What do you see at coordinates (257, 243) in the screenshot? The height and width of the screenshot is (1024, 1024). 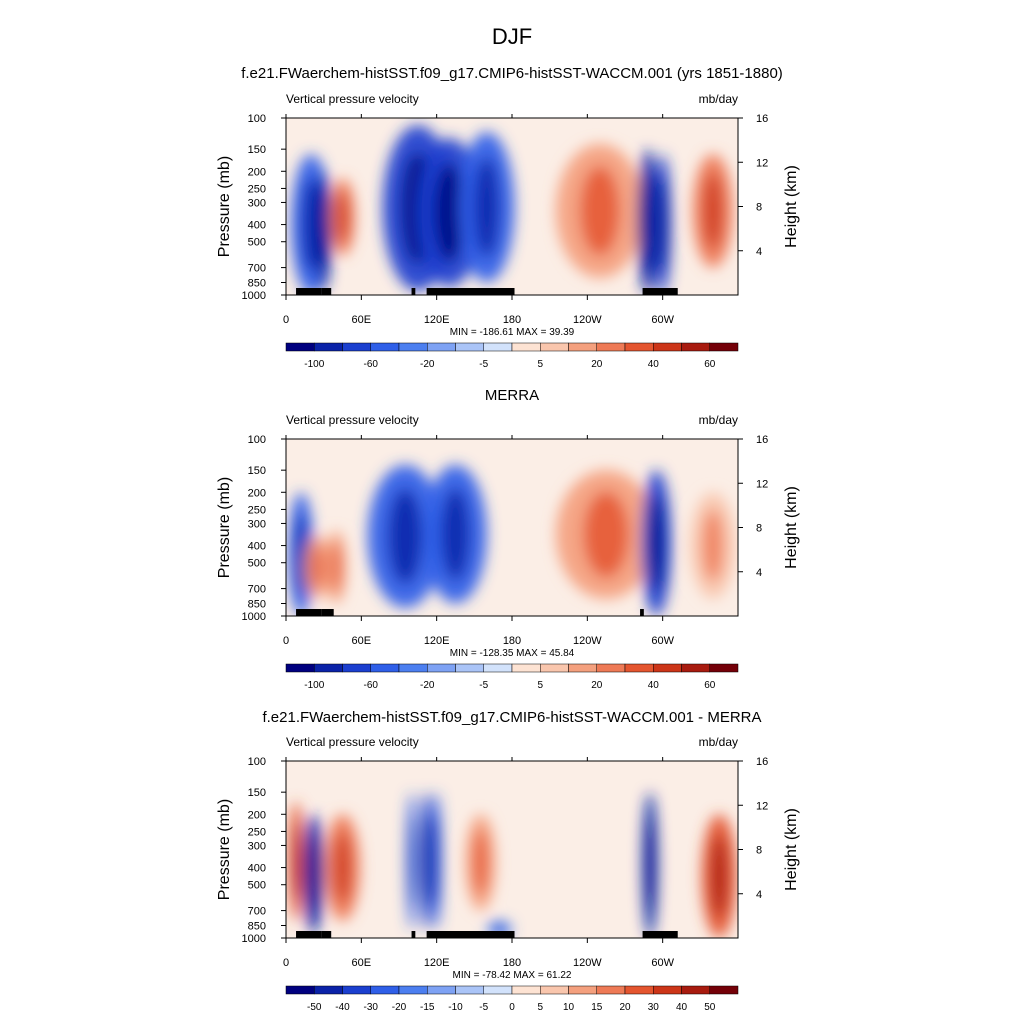 I see `y-tick-label: 500` at bounding box center [257, 243].